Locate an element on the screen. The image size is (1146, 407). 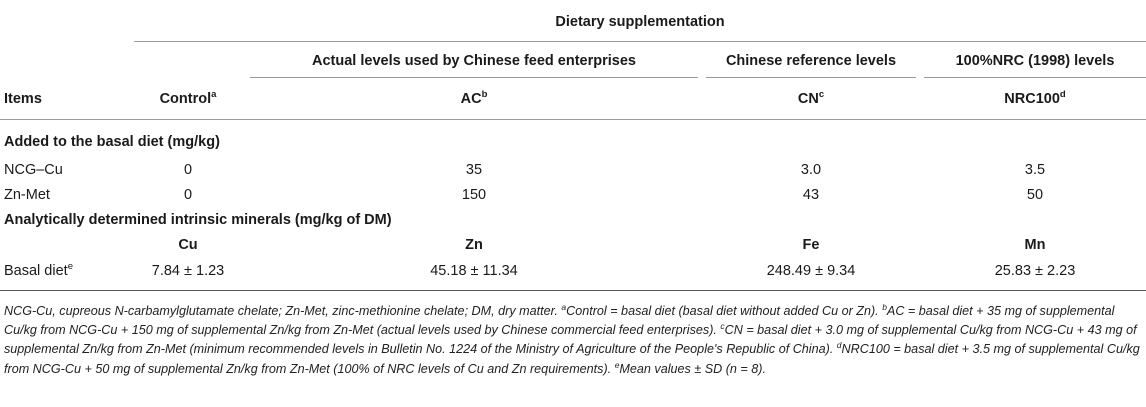
group-header-chinese: Chinese reference levels is located at coordinates (811, 61).